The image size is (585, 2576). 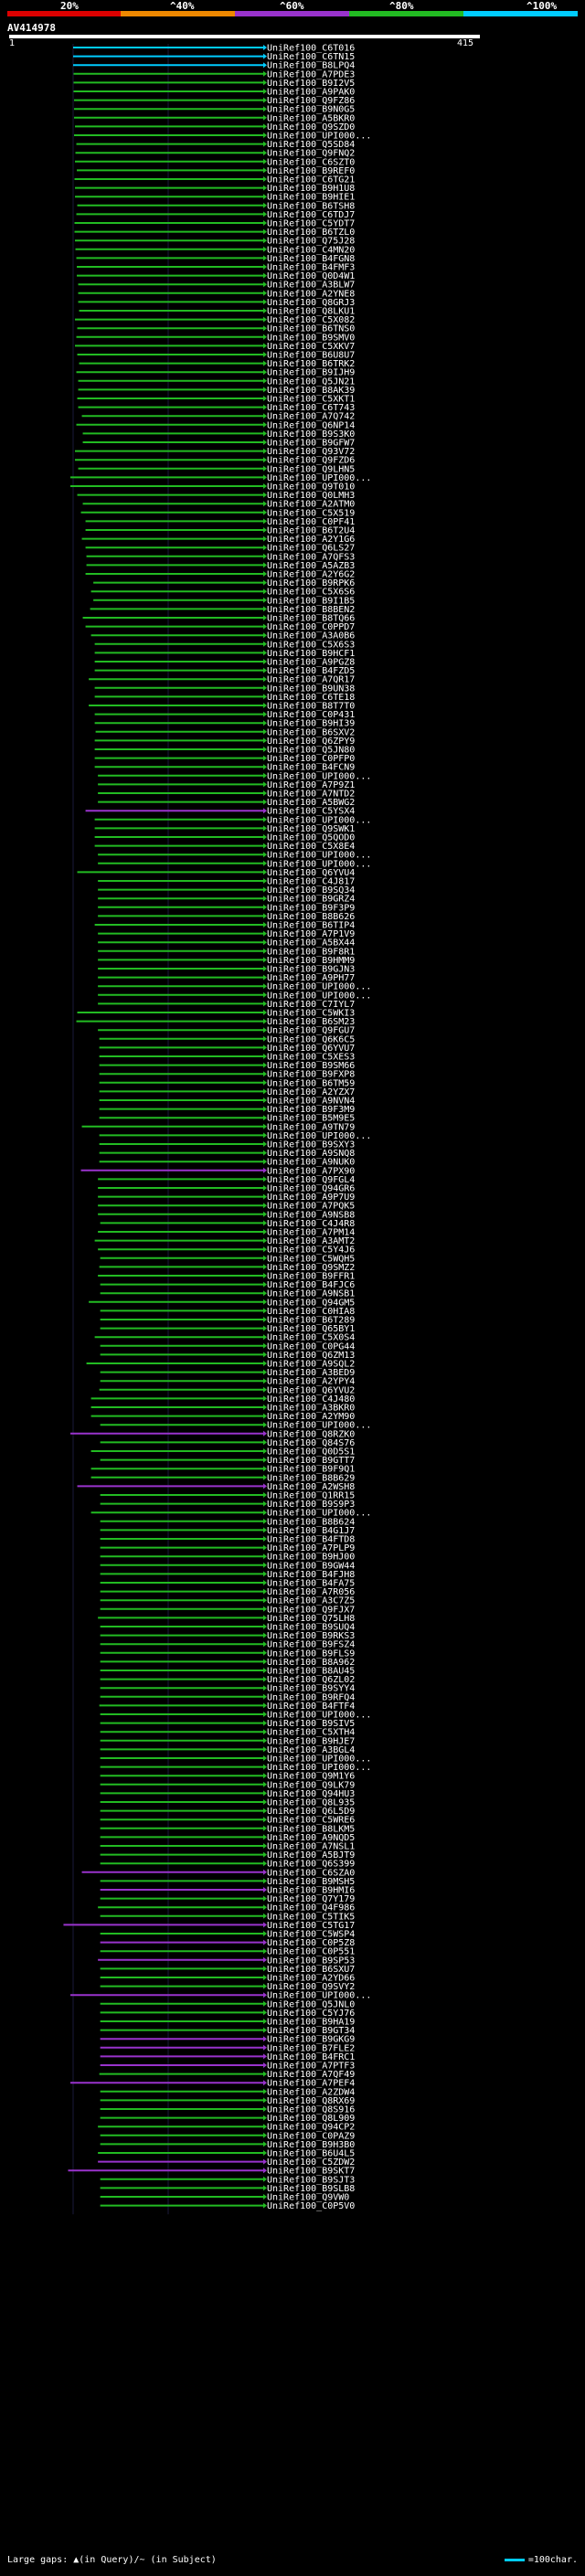 I want to click on scale-label-40: ^40%, so click(x=183, y=6).